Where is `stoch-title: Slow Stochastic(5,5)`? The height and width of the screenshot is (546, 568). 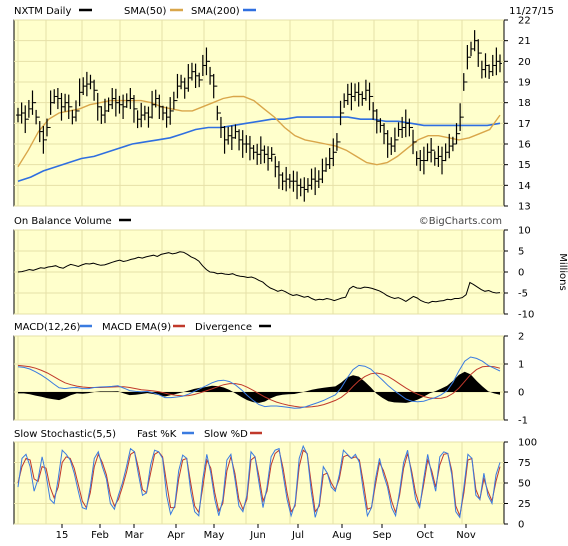 stoch-title: Slow Stochastic(5,5) is located at coordinates (65, 434).